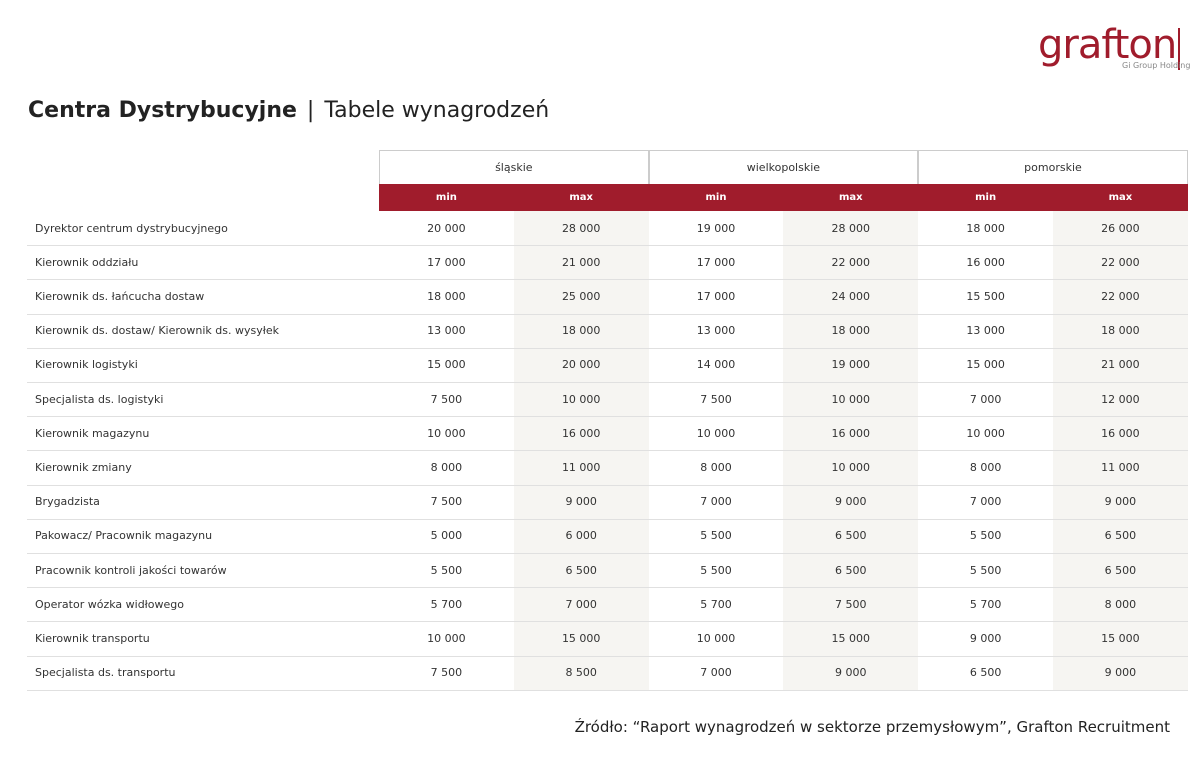 The image size is (1200, 765). Describe the element at coordinates (783, 167) in the screenshot. I see `region-header: wielkopolskie` at that location.